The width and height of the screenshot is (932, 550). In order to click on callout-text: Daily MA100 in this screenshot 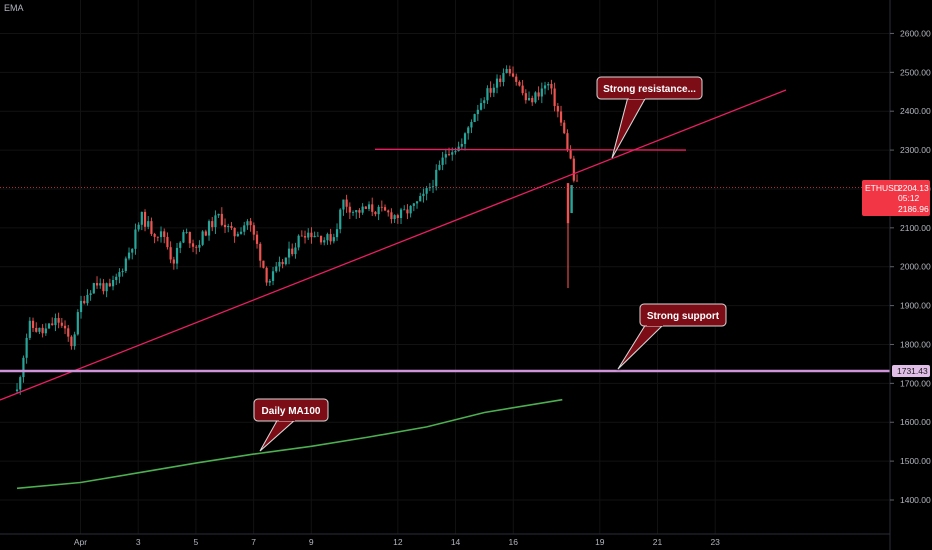, I will do `click(291, 411)`.